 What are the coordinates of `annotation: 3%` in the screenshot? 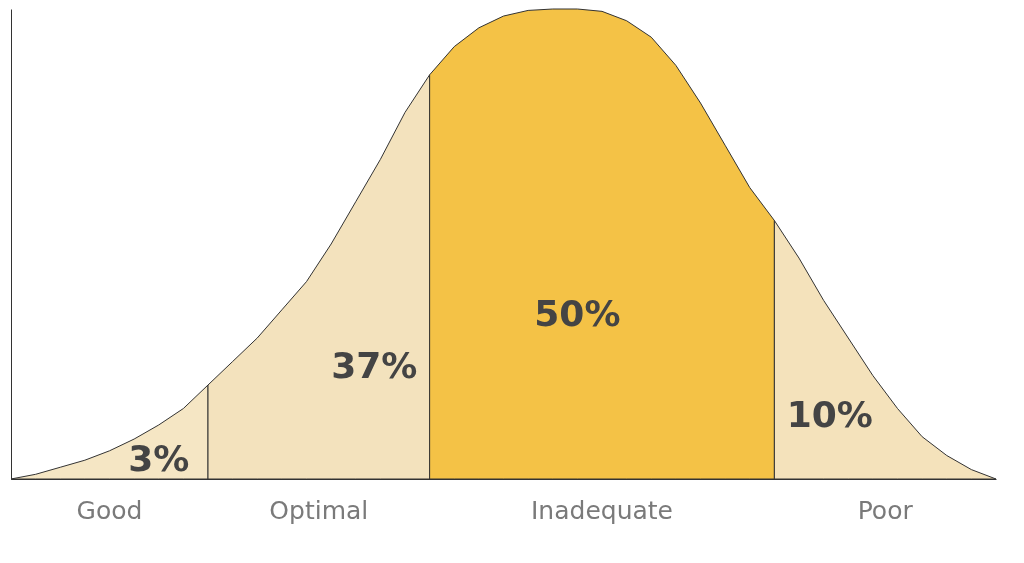 It's located at (159, 459).